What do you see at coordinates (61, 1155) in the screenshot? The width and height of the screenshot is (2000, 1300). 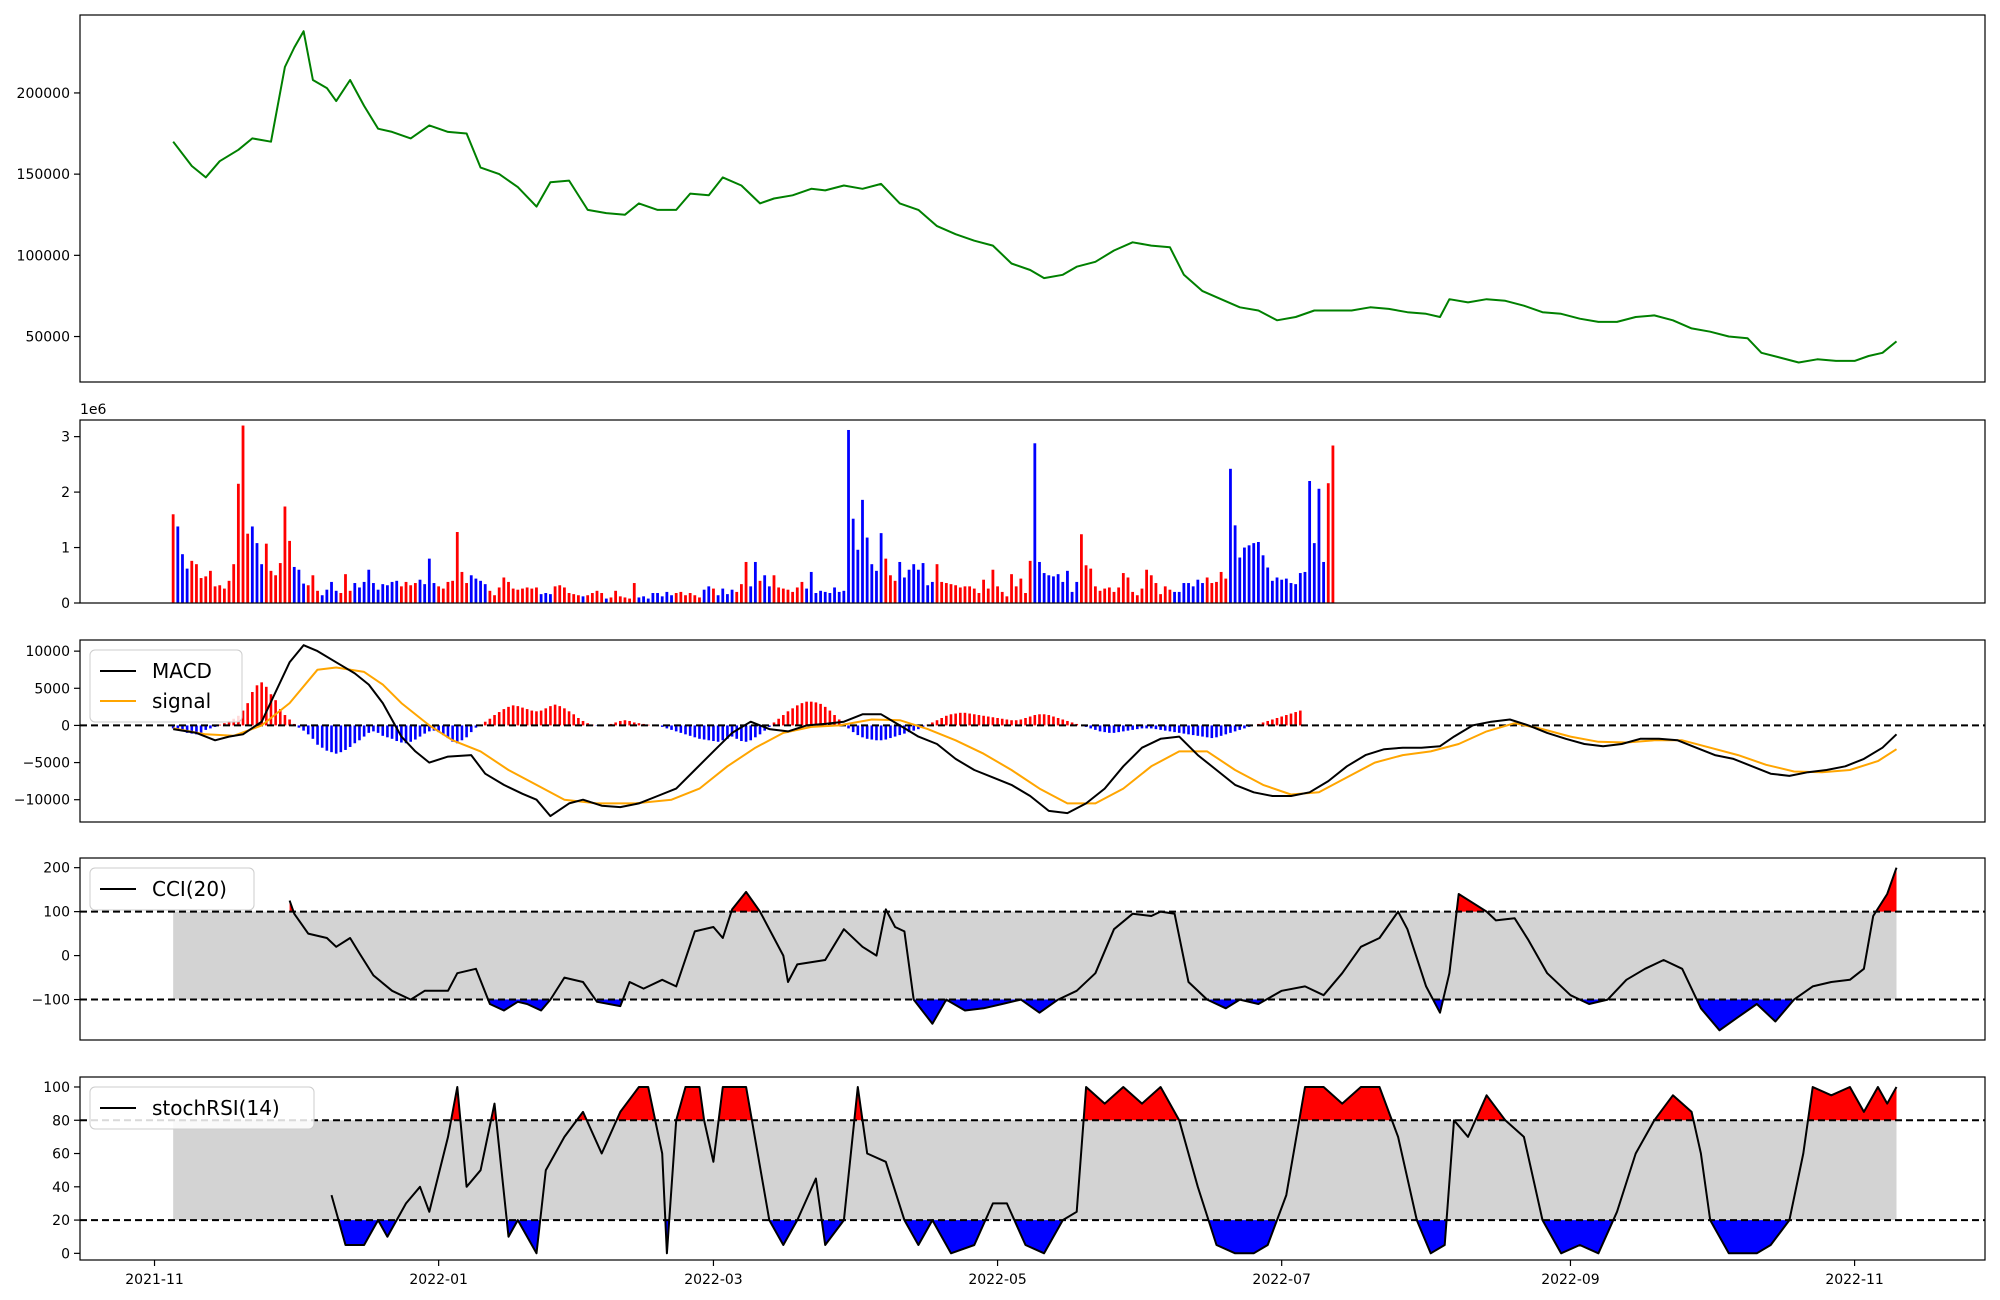 I see `y-tick-label: 60` at bounding box center [61, 1155].